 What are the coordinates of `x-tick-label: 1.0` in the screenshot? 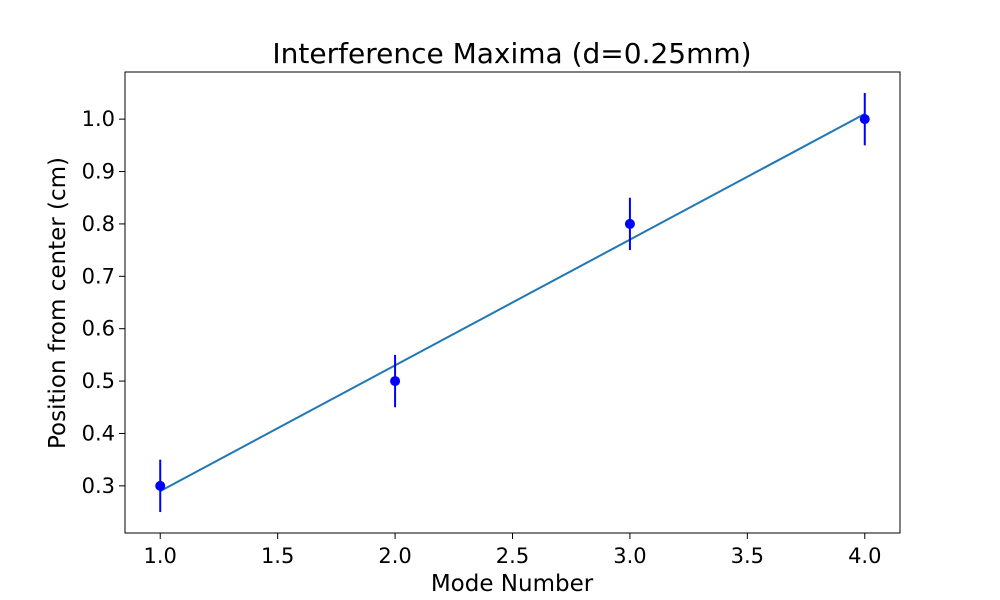 It's located at (160, 556).